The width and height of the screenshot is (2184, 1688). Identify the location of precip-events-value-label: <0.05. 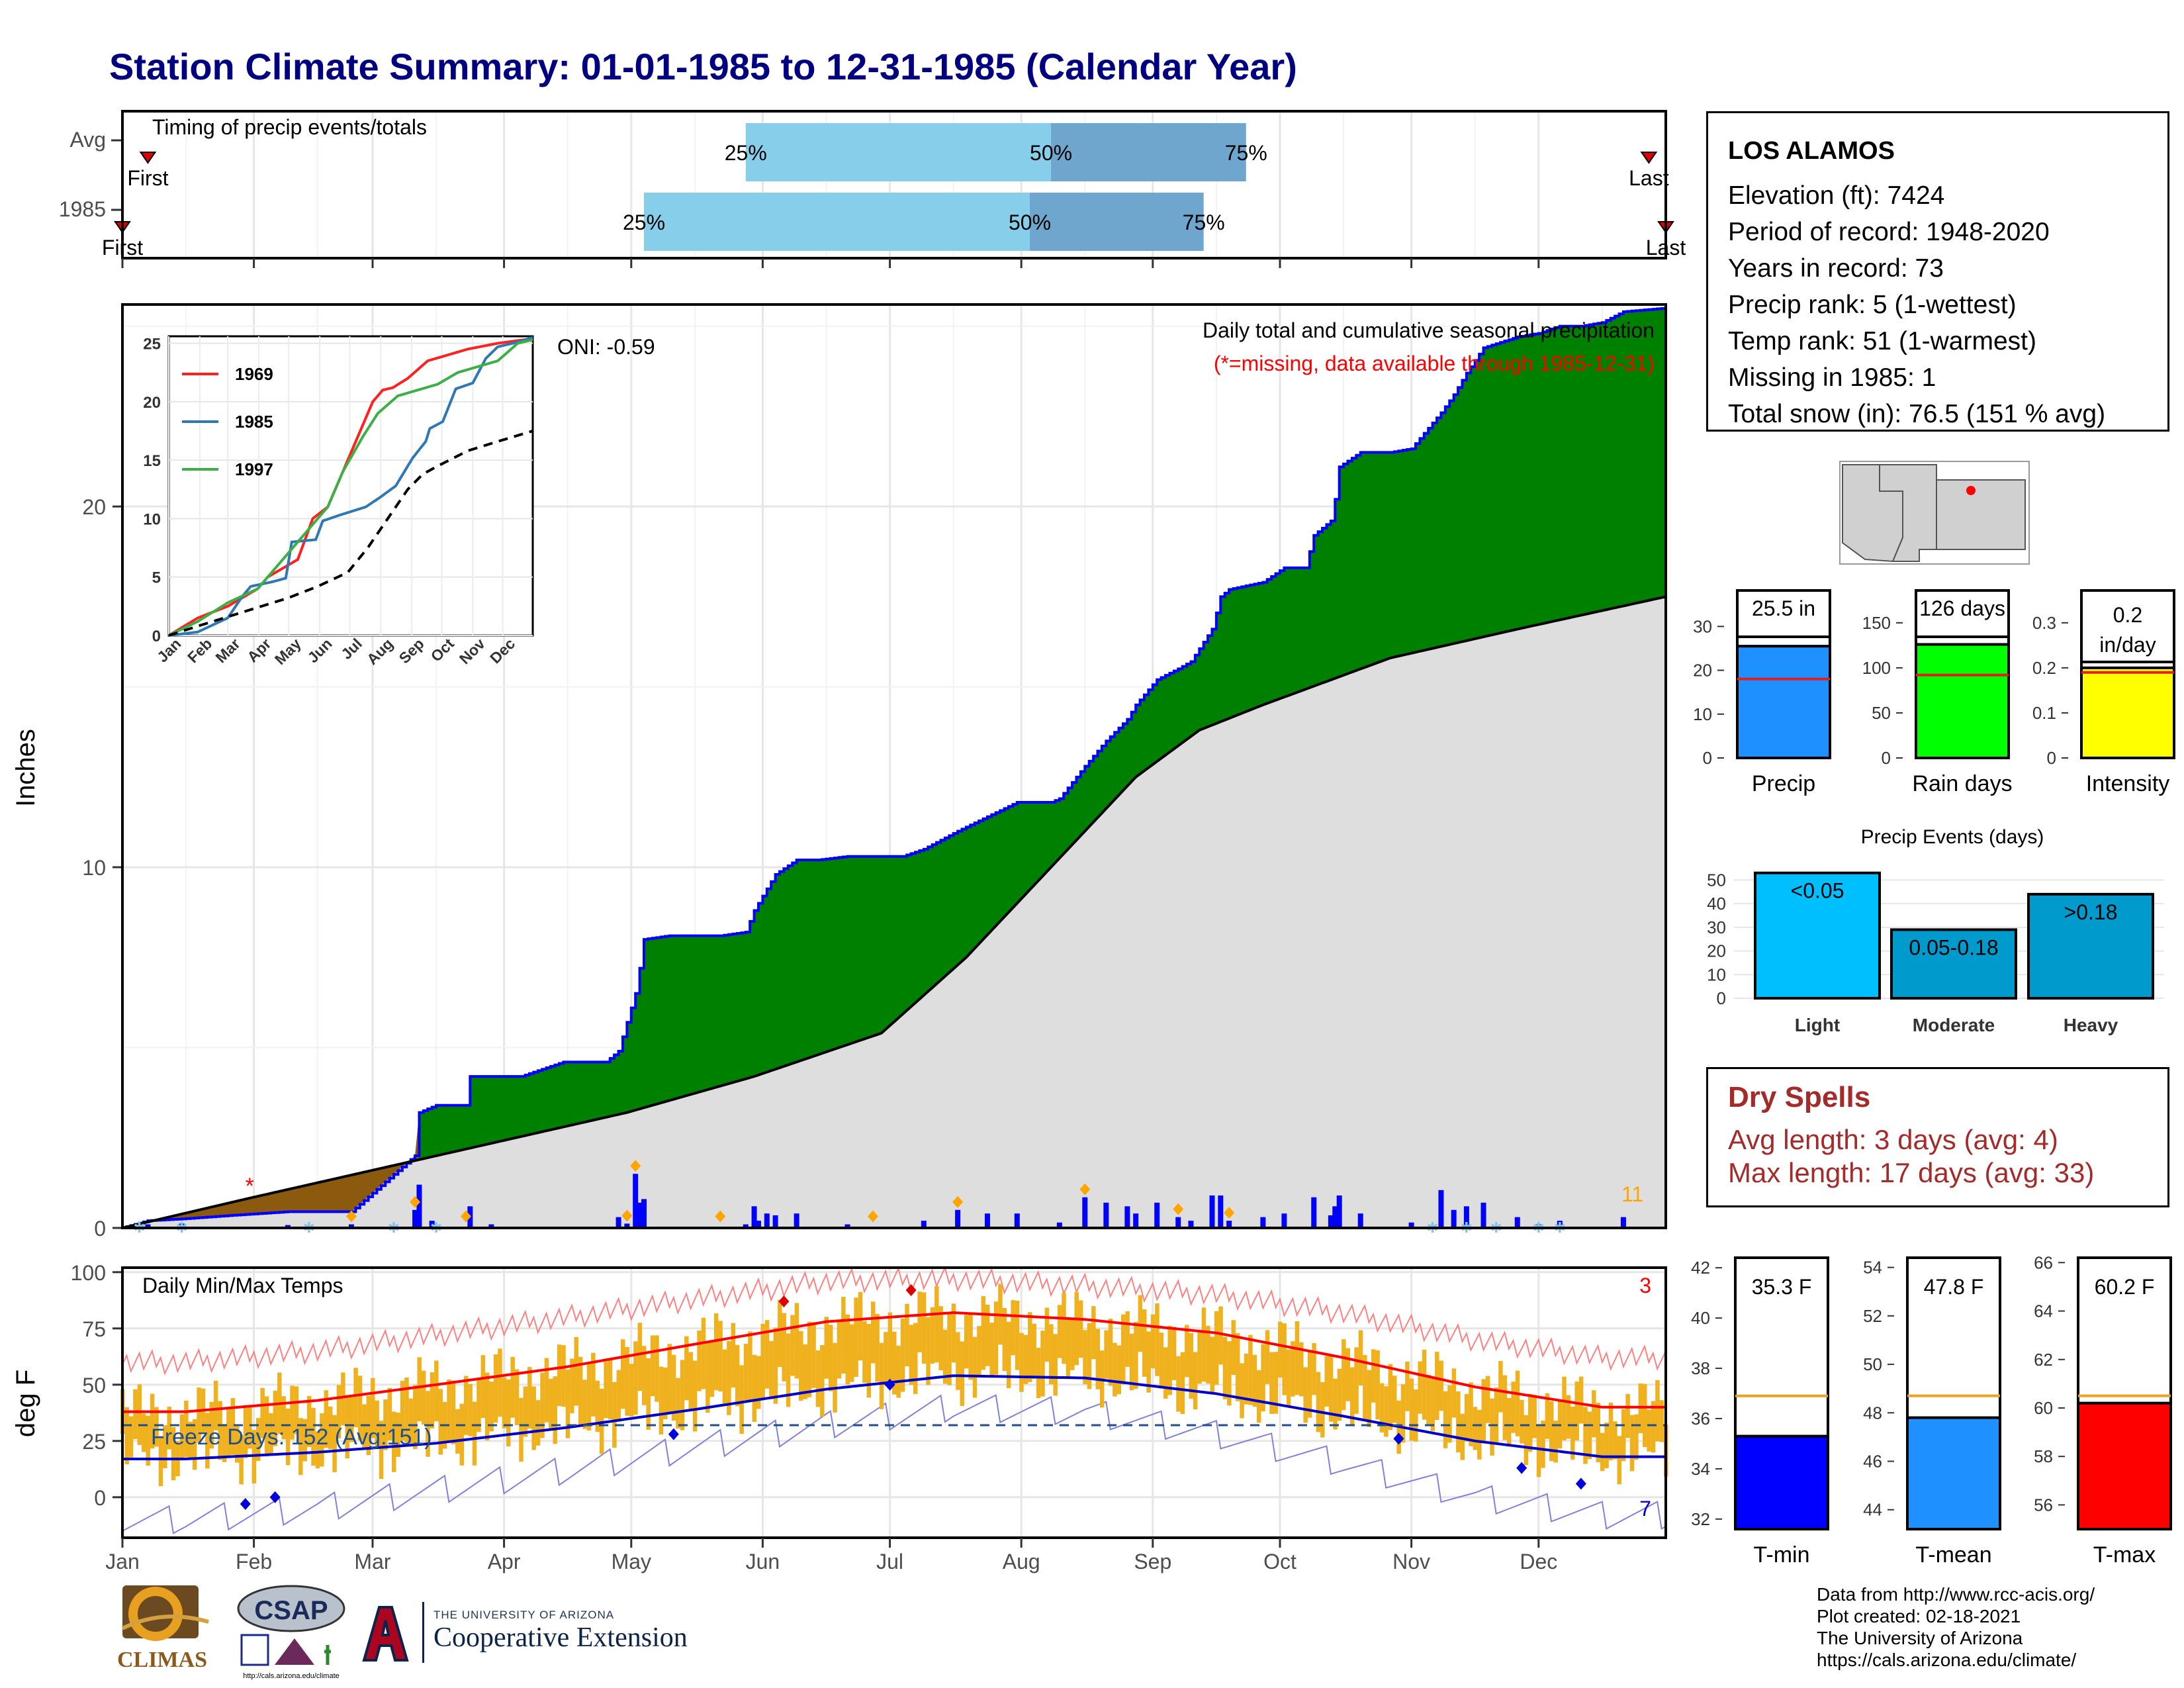
(1817, 891).